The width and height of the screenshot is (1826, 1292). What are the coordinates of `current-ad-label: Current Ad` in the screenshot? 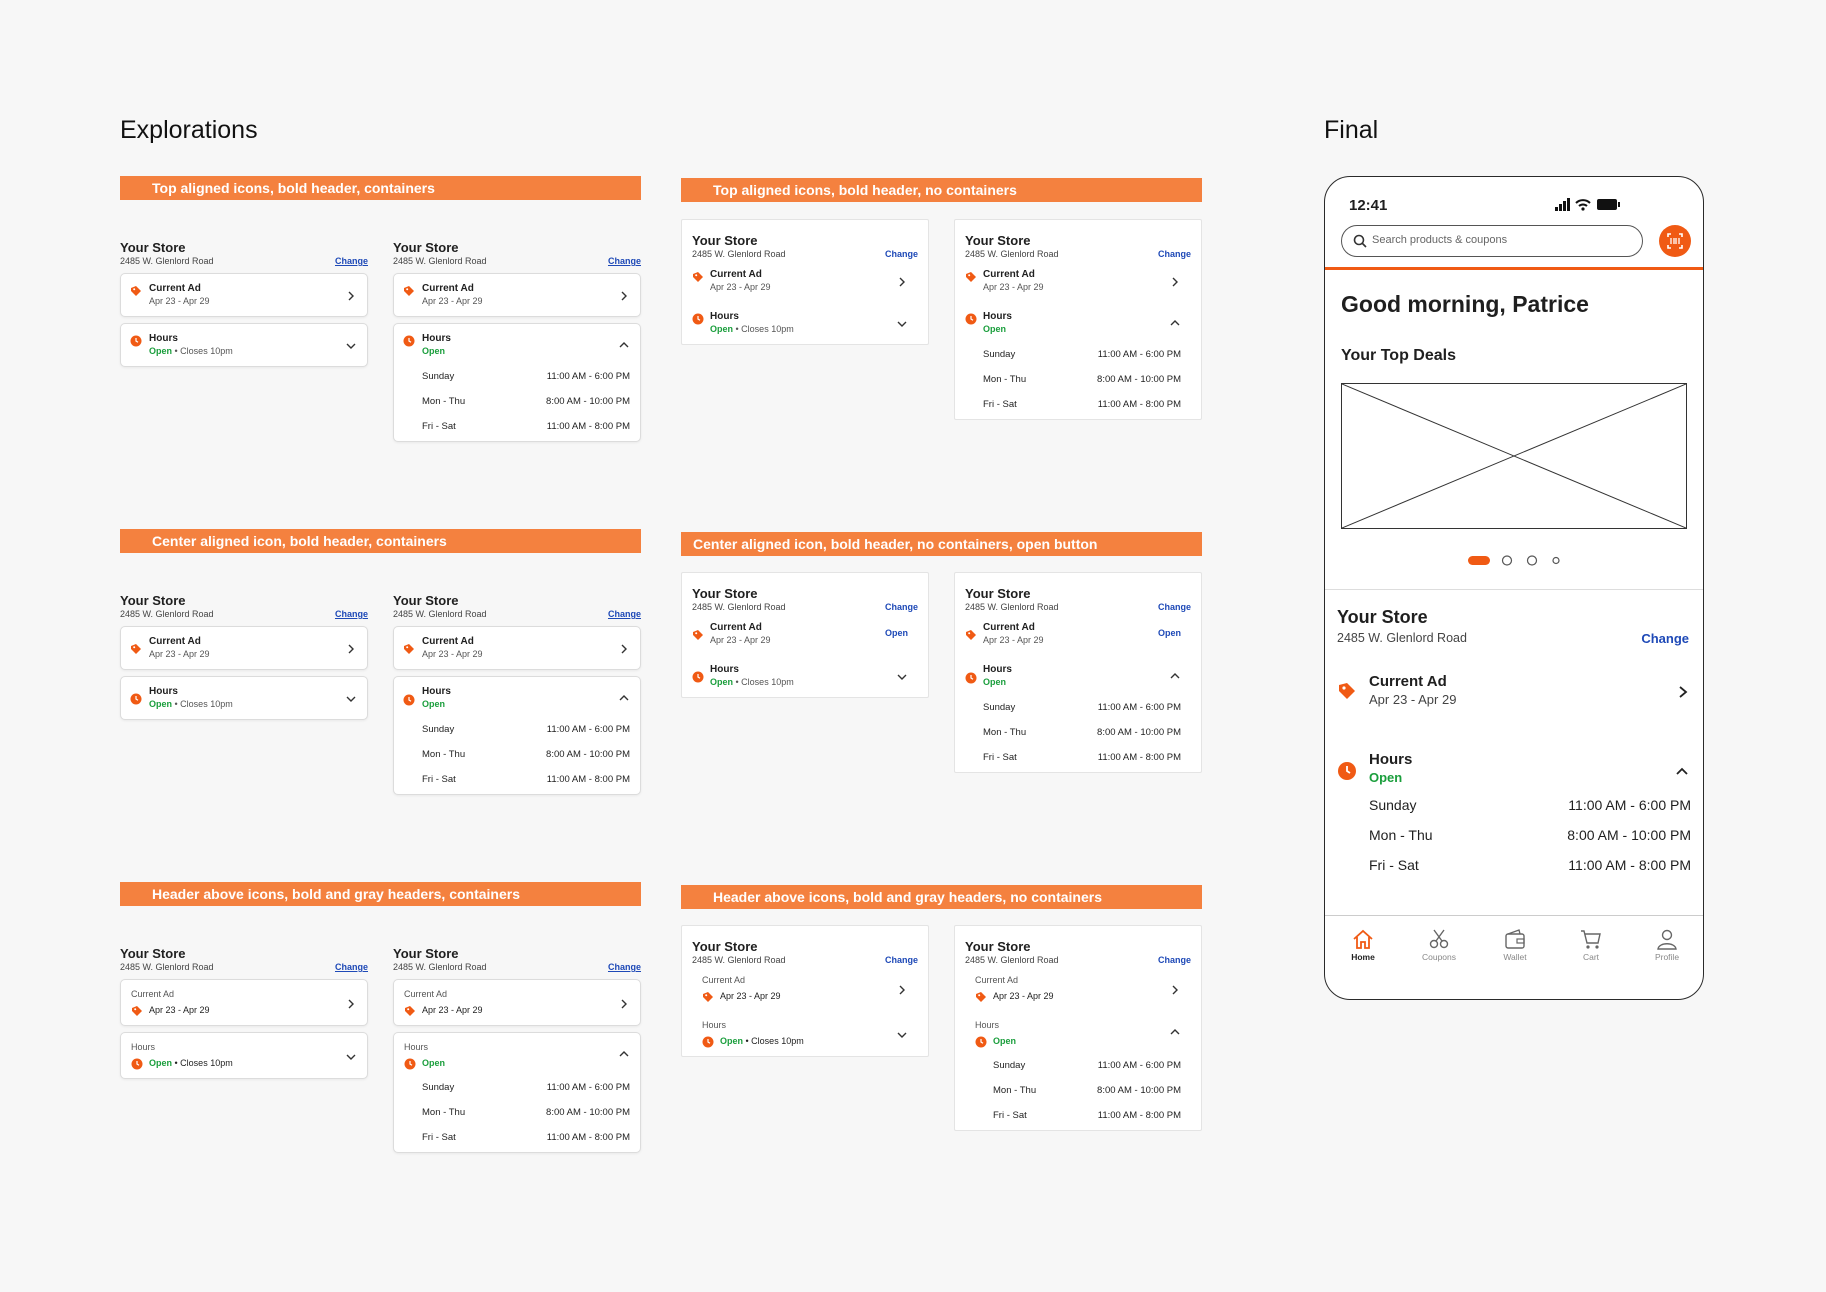 It's located at (153, 994).